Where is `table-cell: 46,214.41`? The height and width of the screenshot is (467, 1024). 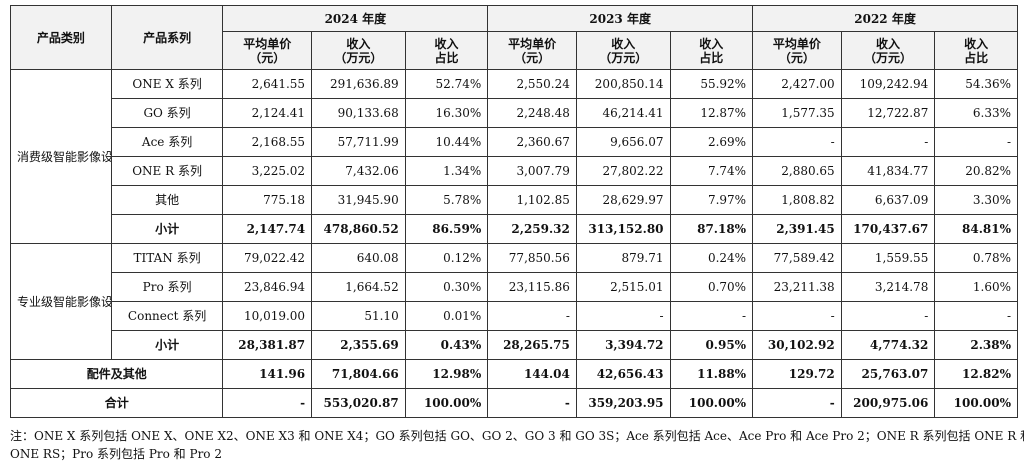
table-cell: 46,214.41 is located at coordinates (623, 113).